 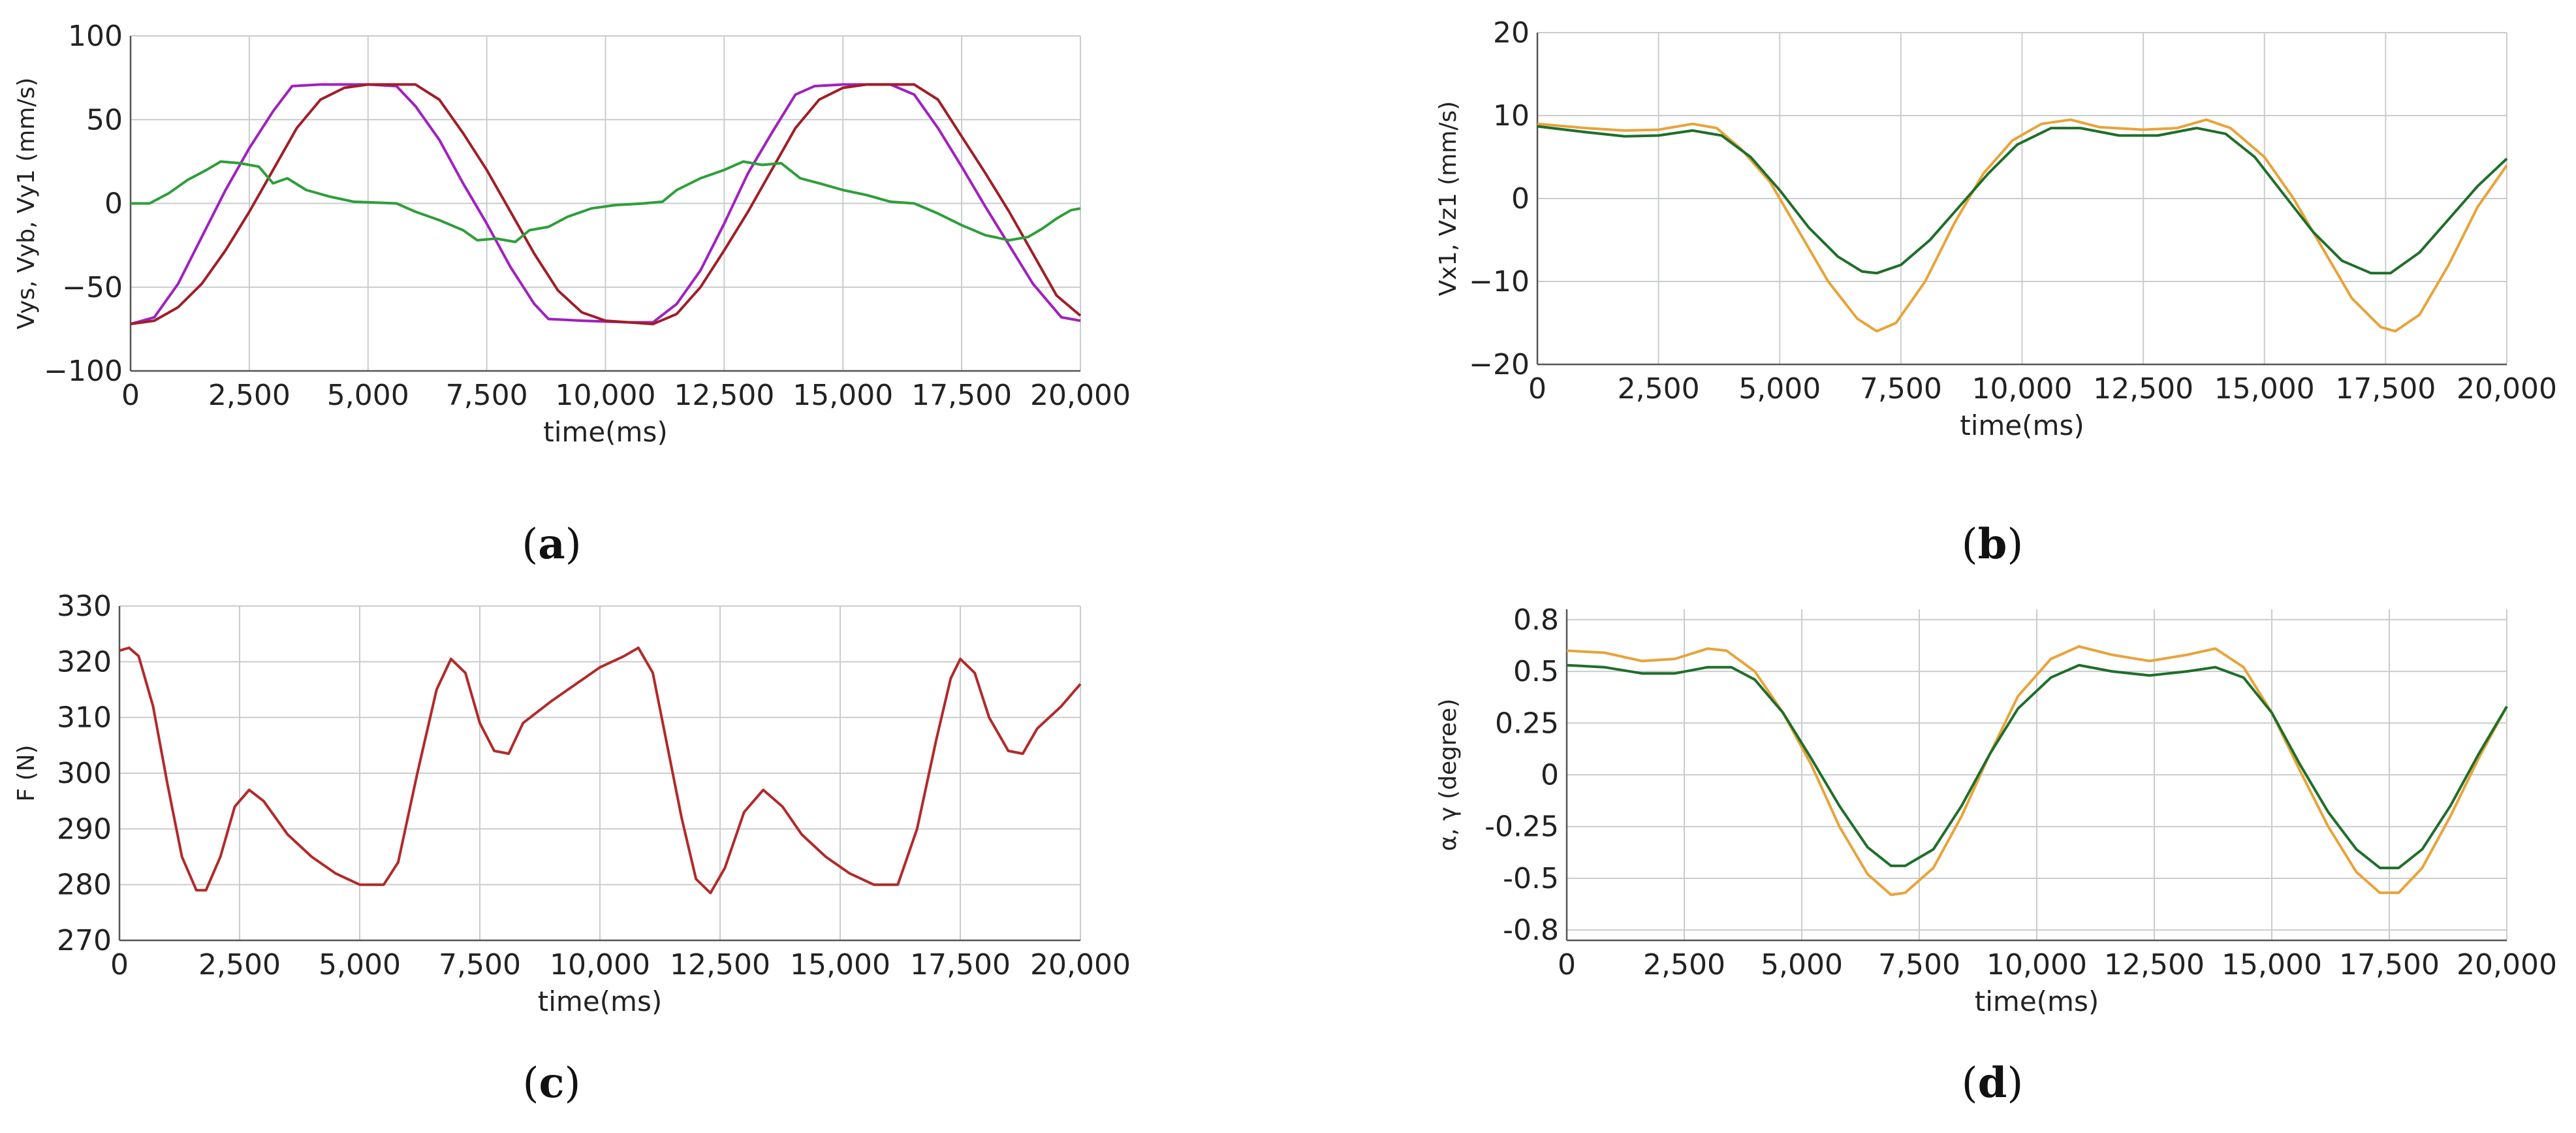 What do you see at coordinates (1993, 544) in the screenshot?
I see `panel-caption: (b)` at bounding box center [1993, 544].